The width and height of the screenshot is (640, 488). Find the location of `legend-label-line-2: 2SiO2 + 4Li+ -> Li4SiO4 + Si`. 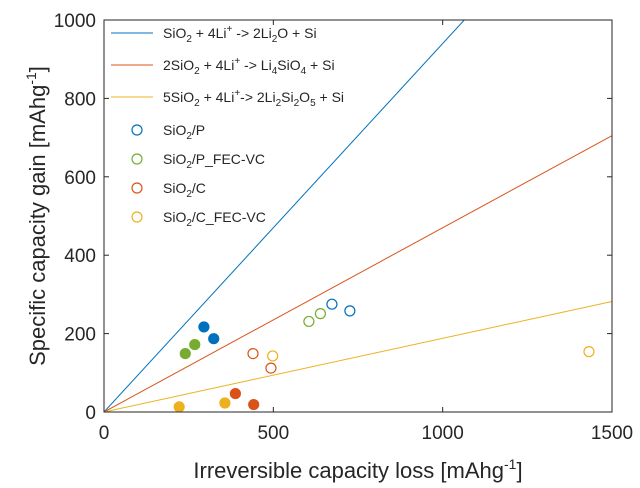

legend-label-line-2: 2SiO2 + 4Li+ -> Li4SiO4 + Si is located at coordinates (249, 66).